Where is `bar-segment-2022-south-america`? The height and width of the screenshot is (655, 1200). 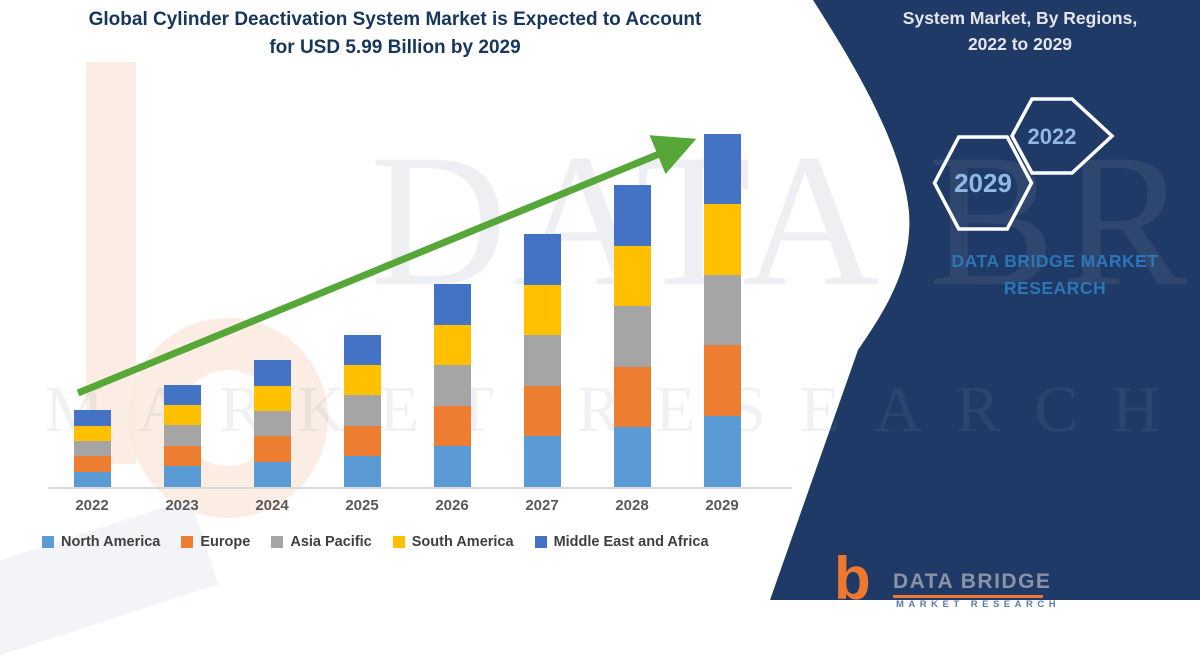 bar-segment-2022-south-america is located at coordinates (92, 433).